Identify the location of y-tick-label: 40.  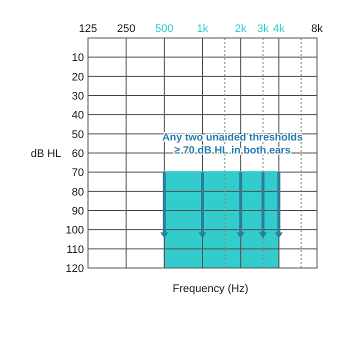
(78, 116).